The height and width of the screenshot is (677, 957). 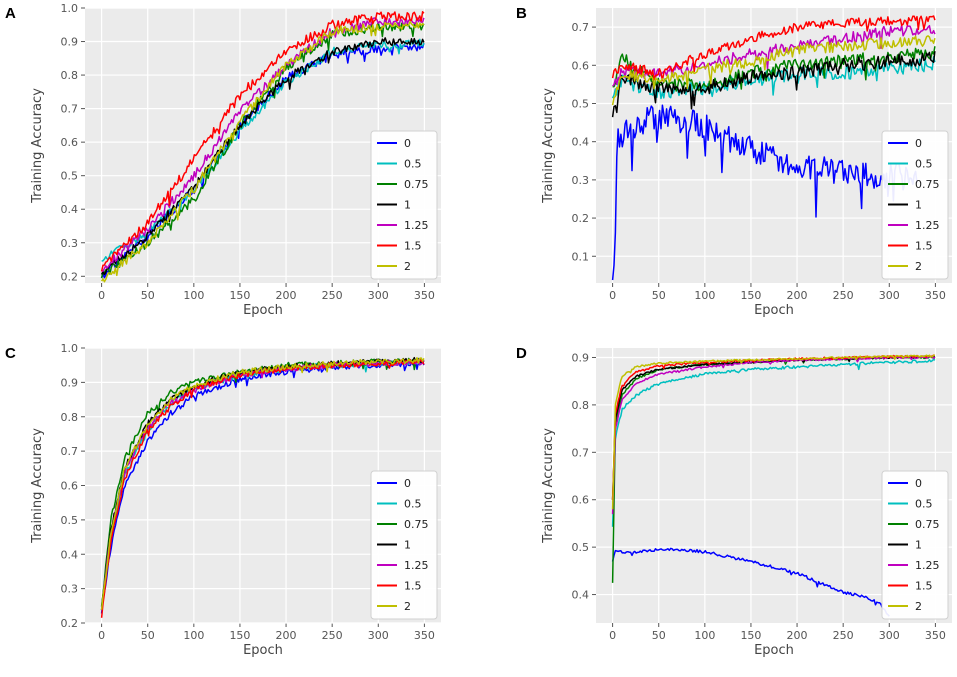 What do you see at coordinates (581, 256) in the screenshot?
I see `y-tick-label: 0.1` at bounding box center [581, 256].